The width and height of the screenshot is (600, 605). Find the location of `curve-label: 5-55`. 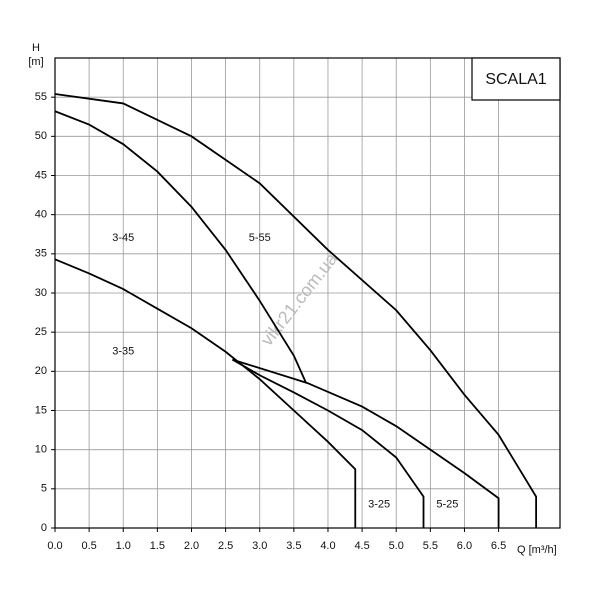

curve-label: 5-55 is located at coordinates (260, 238).